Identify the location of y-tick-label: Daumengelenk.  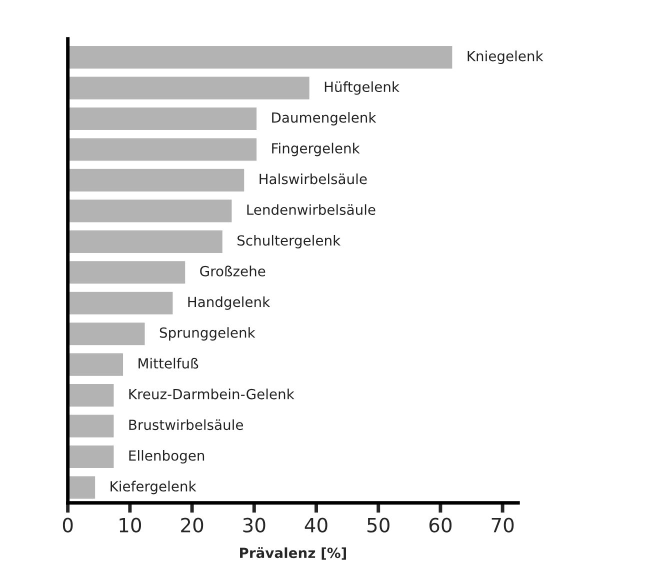
(324, 119).